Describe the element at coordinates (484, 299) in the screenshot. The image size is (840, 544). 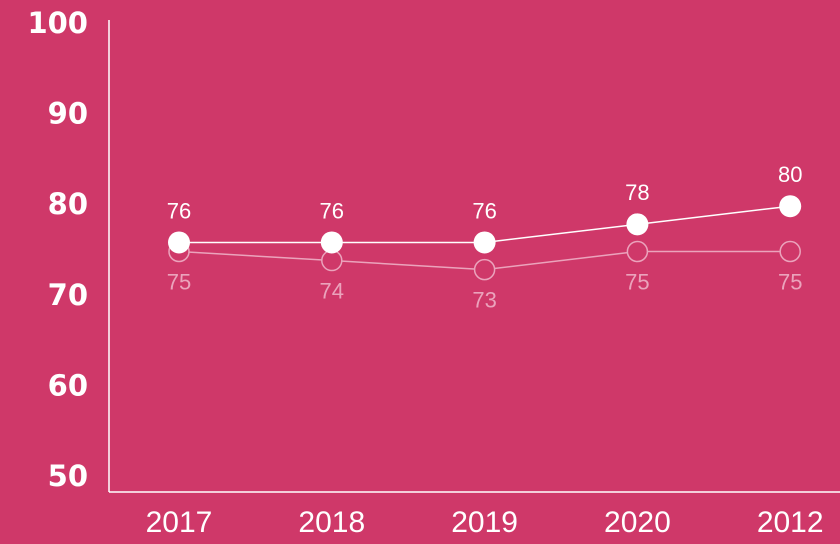
I see `data-label: 73` at that location.